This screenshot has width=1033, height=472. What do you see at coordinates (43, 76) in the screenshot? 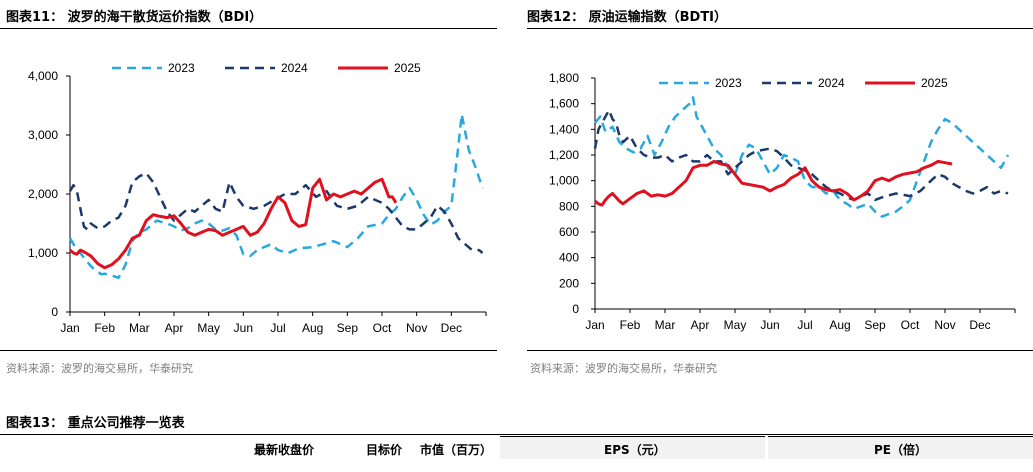
I see `y-tick-label: 4,000` at bounding box center [43, 76].